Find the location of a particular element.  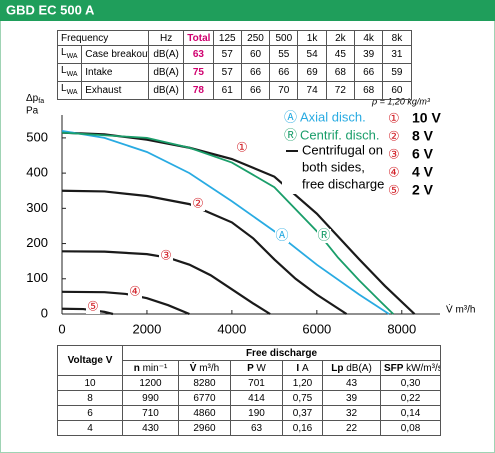

unit: W is located at coordinates (261, 368).